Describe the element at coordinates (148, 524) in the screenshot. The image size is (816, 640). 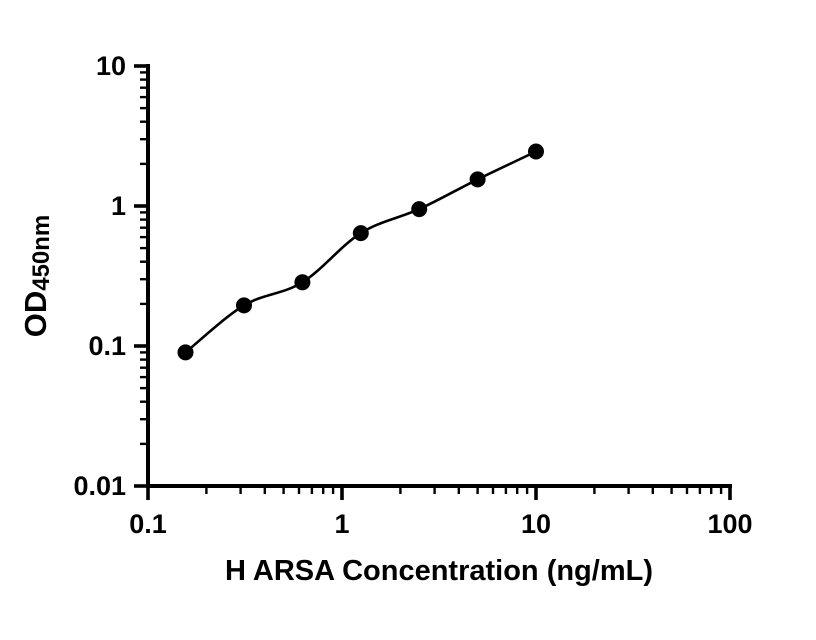
I see `x-tick-label: 0.1` at that location.